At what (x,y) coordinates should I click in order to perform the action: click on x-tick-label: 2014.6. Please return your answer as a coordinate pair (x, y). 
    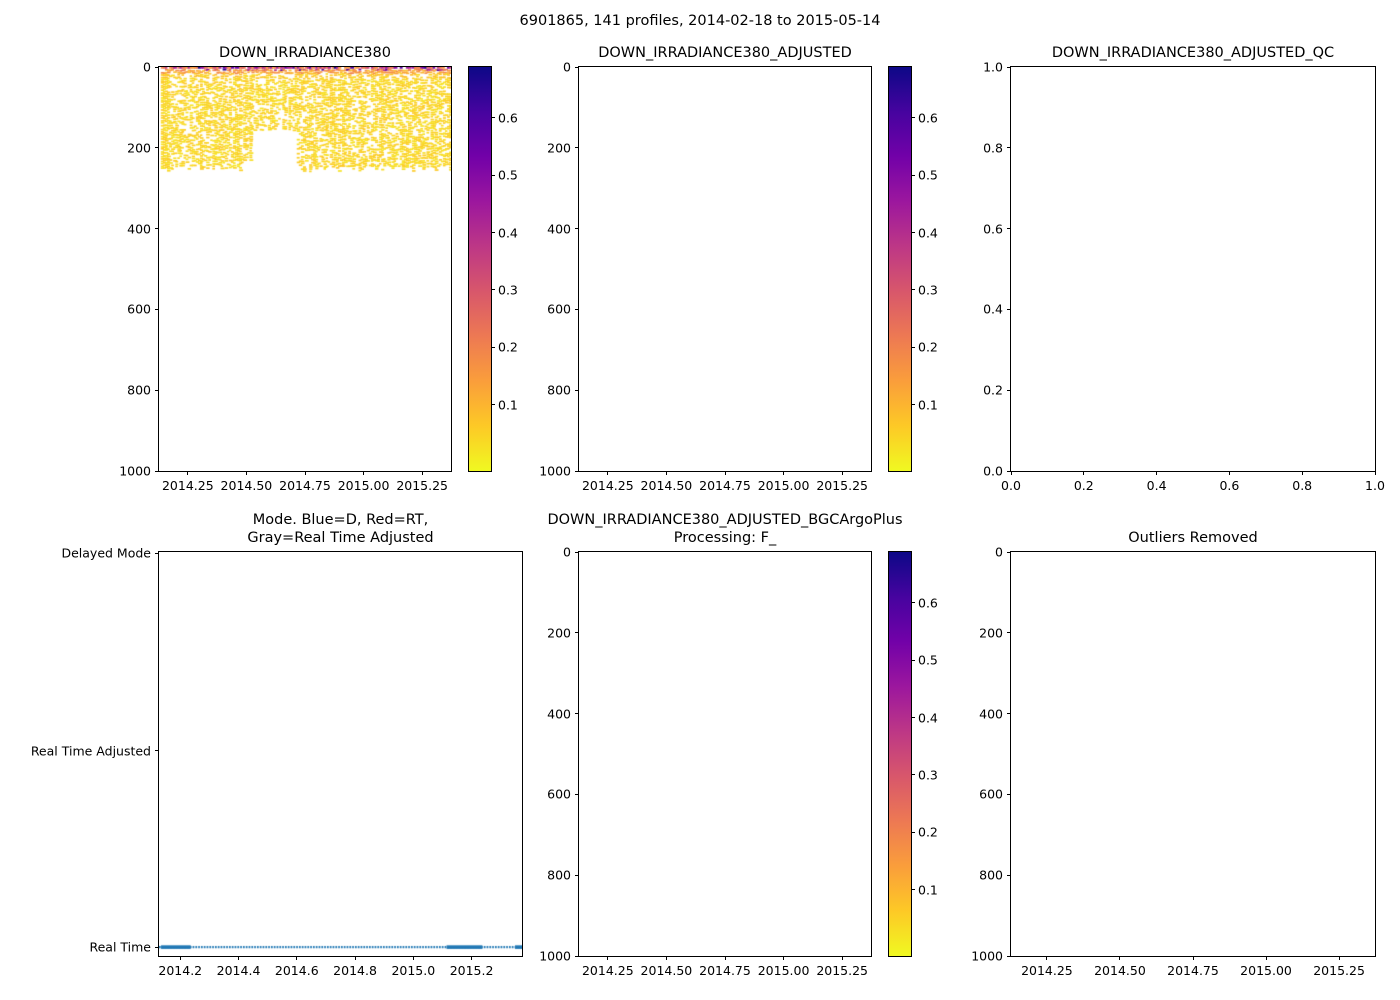
    Looking at the image, I should click on (296, 970).